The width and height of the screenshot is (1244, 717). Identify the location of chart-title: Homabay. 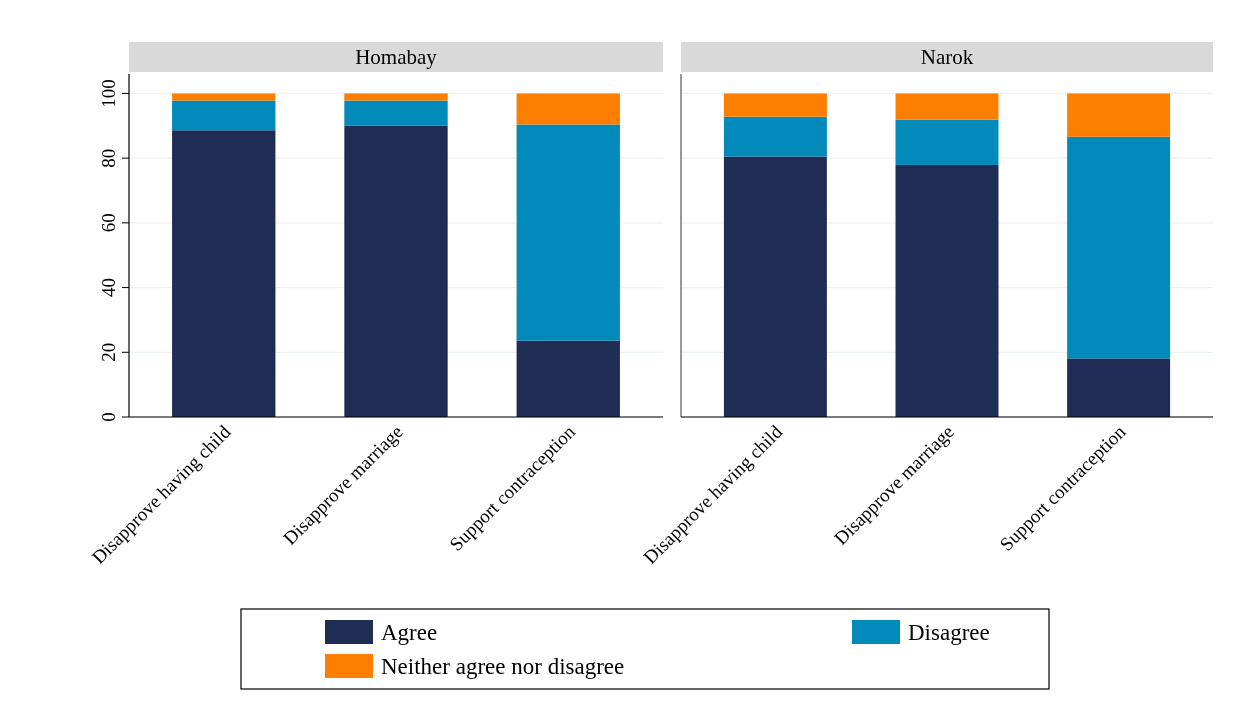
(396, 57).